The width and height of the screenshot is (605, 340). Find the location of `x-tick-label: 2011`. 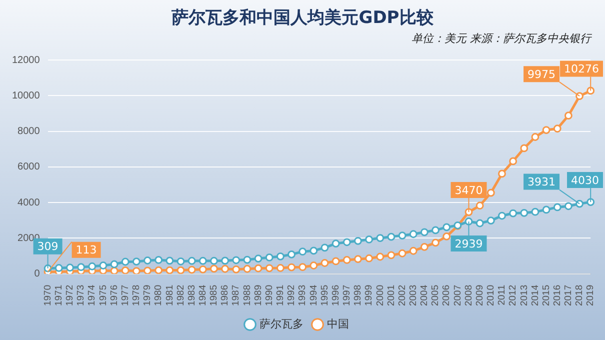

x-tick-label: 2011 is located at coordinates (502, 295).